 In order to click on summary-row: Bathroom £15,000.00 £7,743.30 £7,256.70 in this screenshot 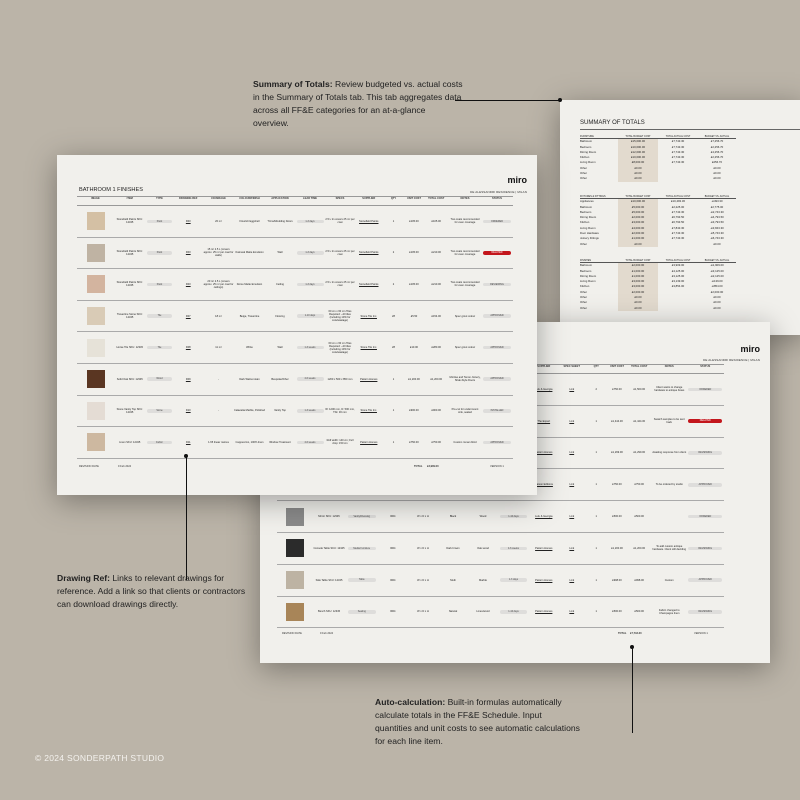, I will do `click(658, 142)`.